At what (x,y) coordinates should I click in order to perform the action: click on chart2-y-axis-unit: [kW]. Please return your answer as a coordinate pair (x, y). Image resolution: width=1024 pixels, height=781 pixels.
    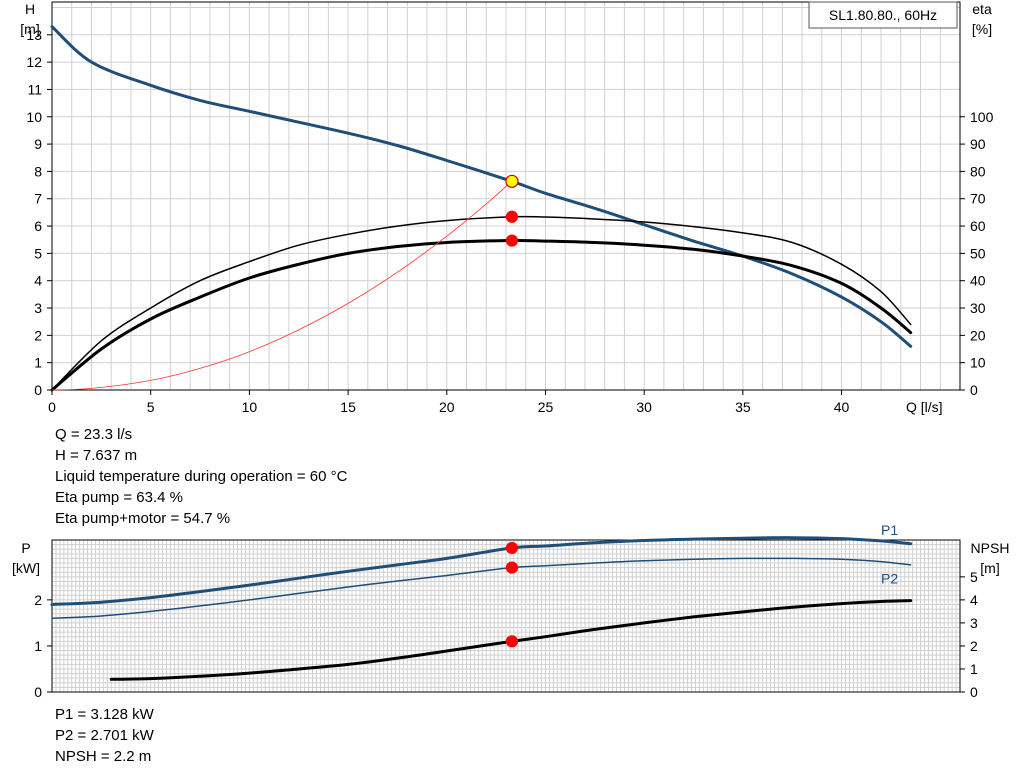
    Looking at the image, I should click on (26, 568).